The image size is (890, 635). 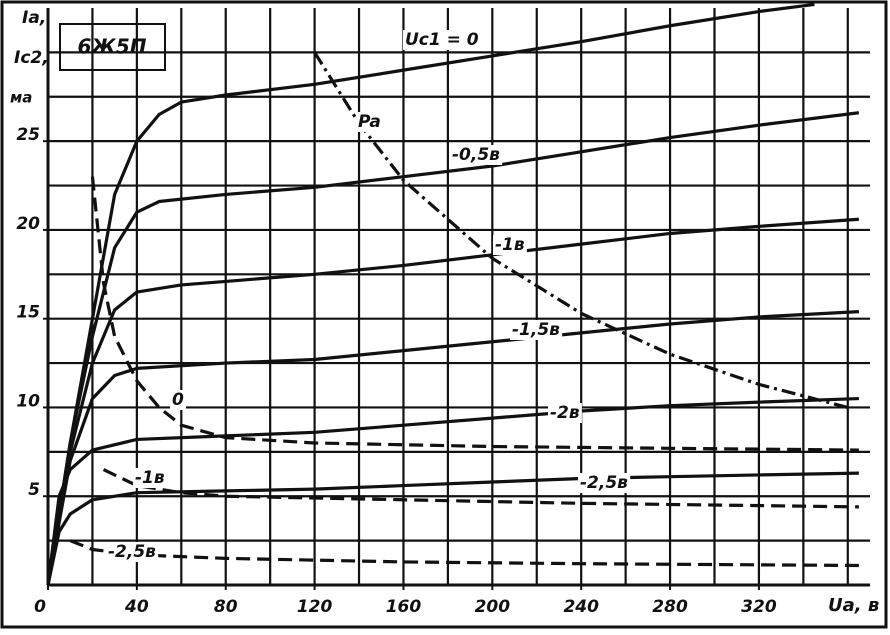 I want to click on x-tick-label: 120, so click(x=315, y=607).